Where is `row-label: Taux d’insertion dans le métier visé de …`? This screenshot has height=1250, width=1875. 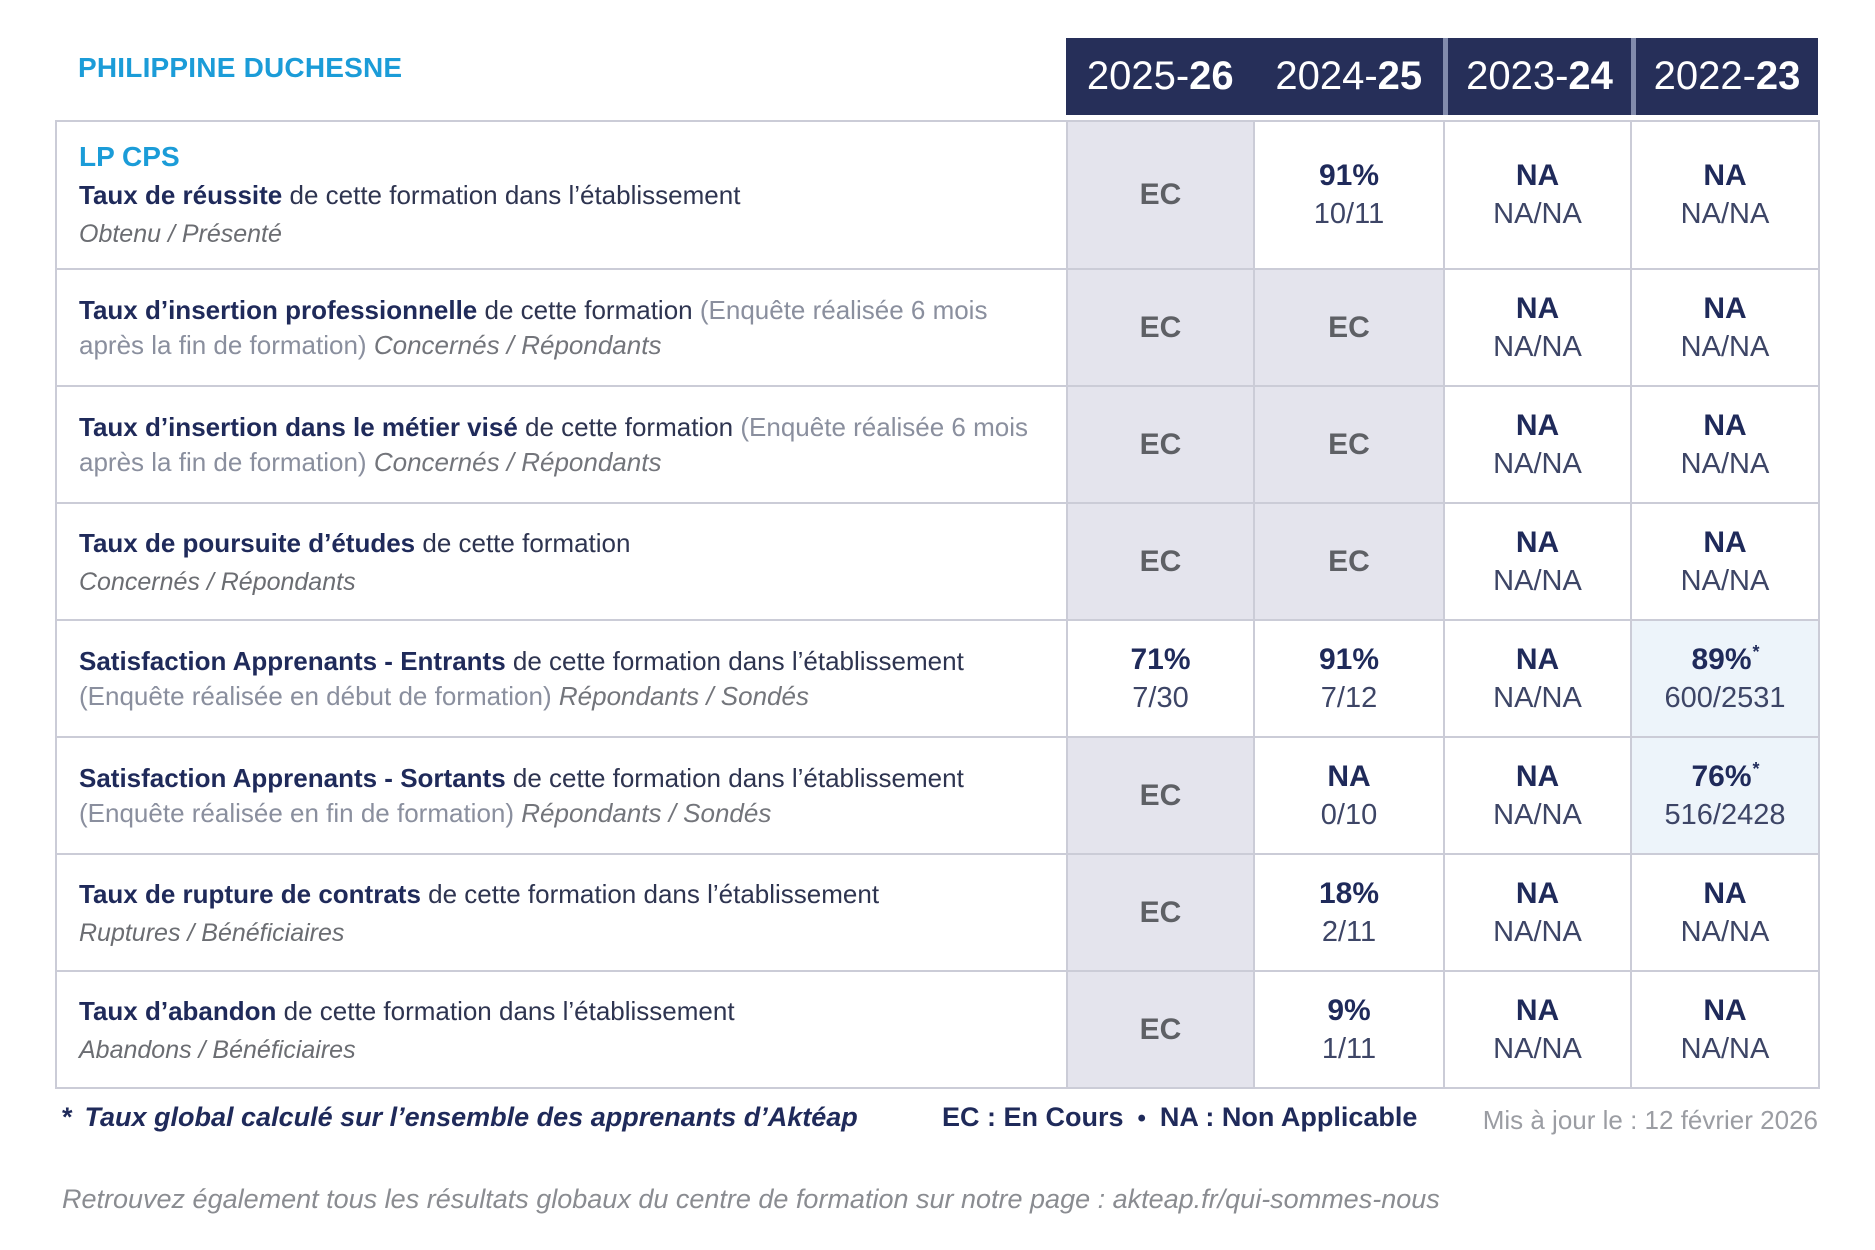 row-label: Taux d’insertion dans le métier visé de … is located at coordinates (561, 444).